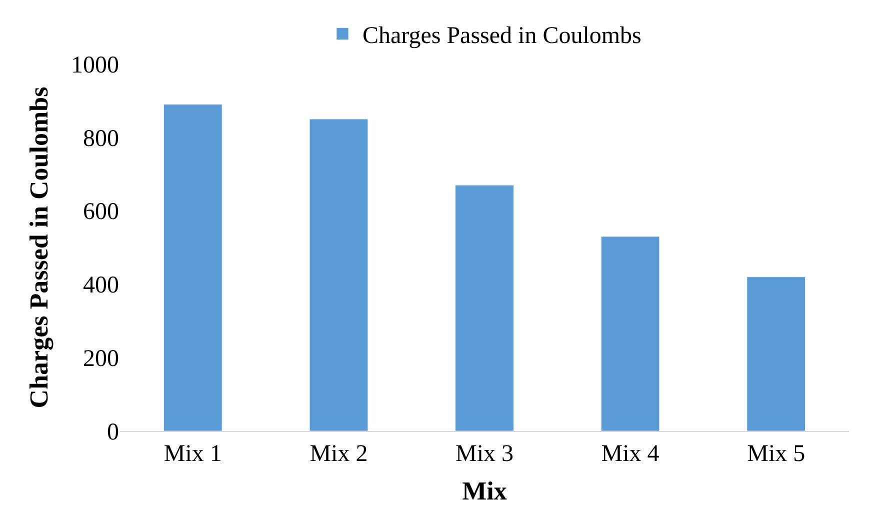 Image resolution: width=869 pixels, height=521 pixels. I want to click on y-tick-label: 400, so click(101, 285).